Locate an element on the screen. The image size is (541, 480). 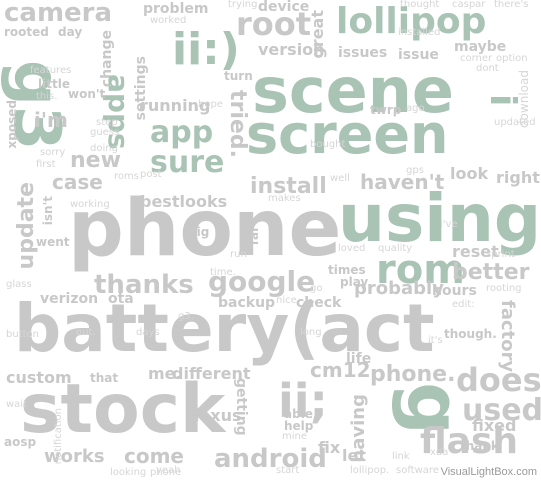
cloud-word: g3. is located at coordinates (186, 316).